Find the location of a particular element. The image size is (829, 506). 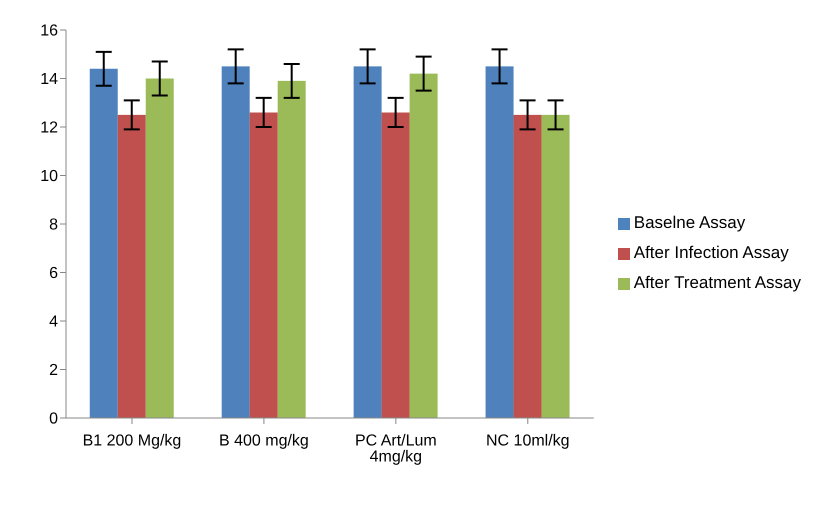

x-tick-label: NC 10ml/kg is located at coordinates (528, 441).